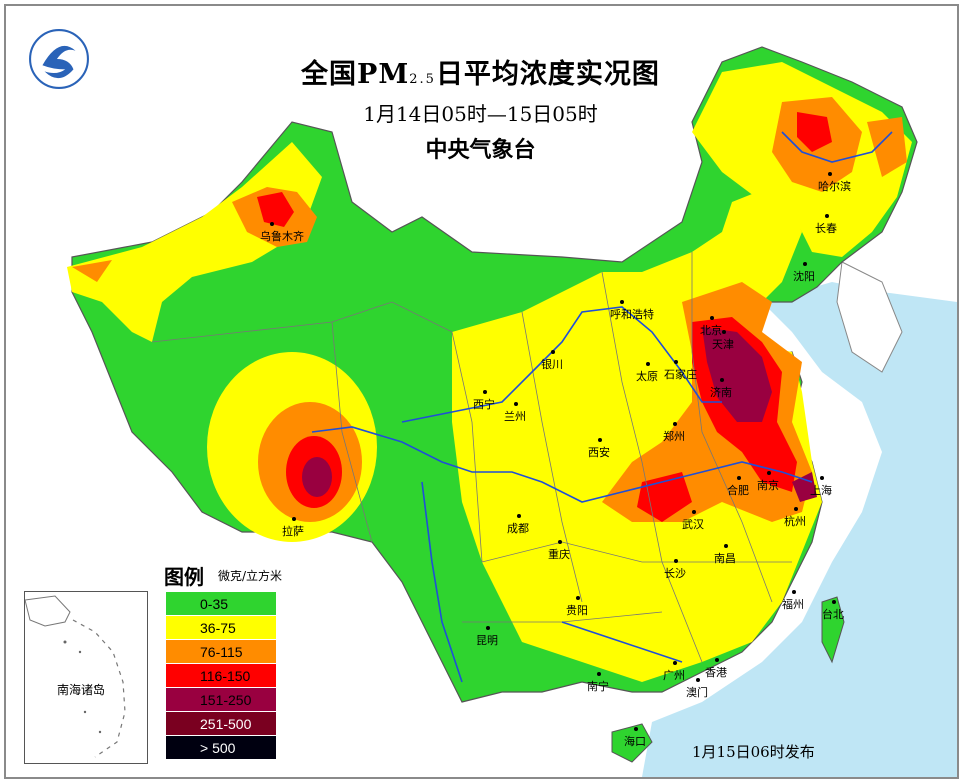 Image resolution: width=961 pixels, height=781 pixels. What do you see at coordinates (821, 490) in the screenshot?
I see `city-label: 上海` at bounding box center [821, 490].